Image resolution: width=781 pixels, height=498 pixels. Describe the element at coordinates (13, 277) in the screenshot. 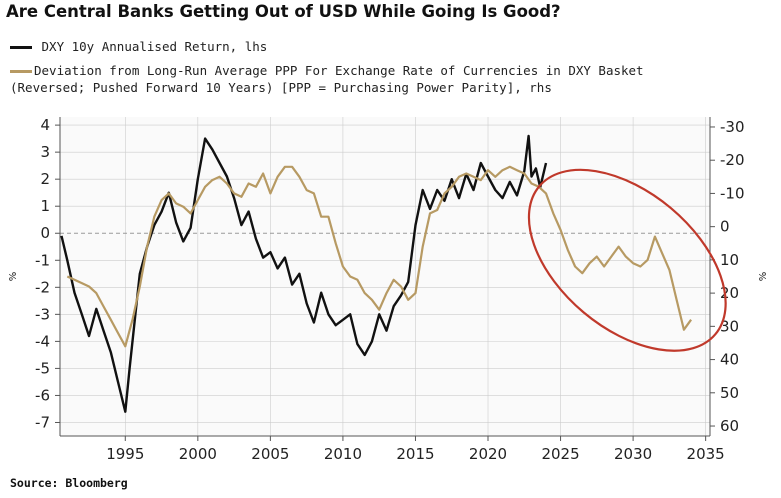

I see `y-left-axis-label: %` at that location.